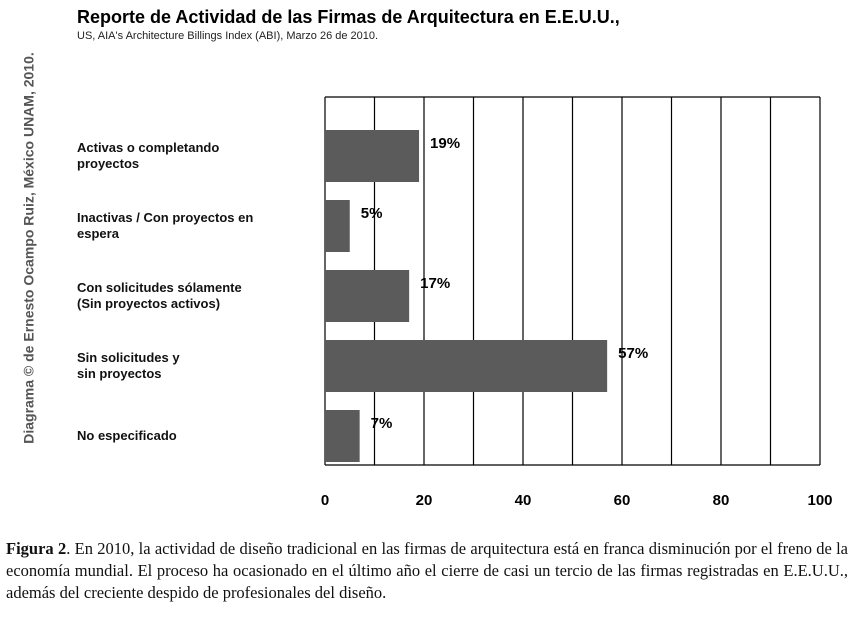 The height and width of the screenshot is (631, 856). Describe the element at coordinates (127, 435) in the screenshot. I see `category-label: No especificado` at that location.